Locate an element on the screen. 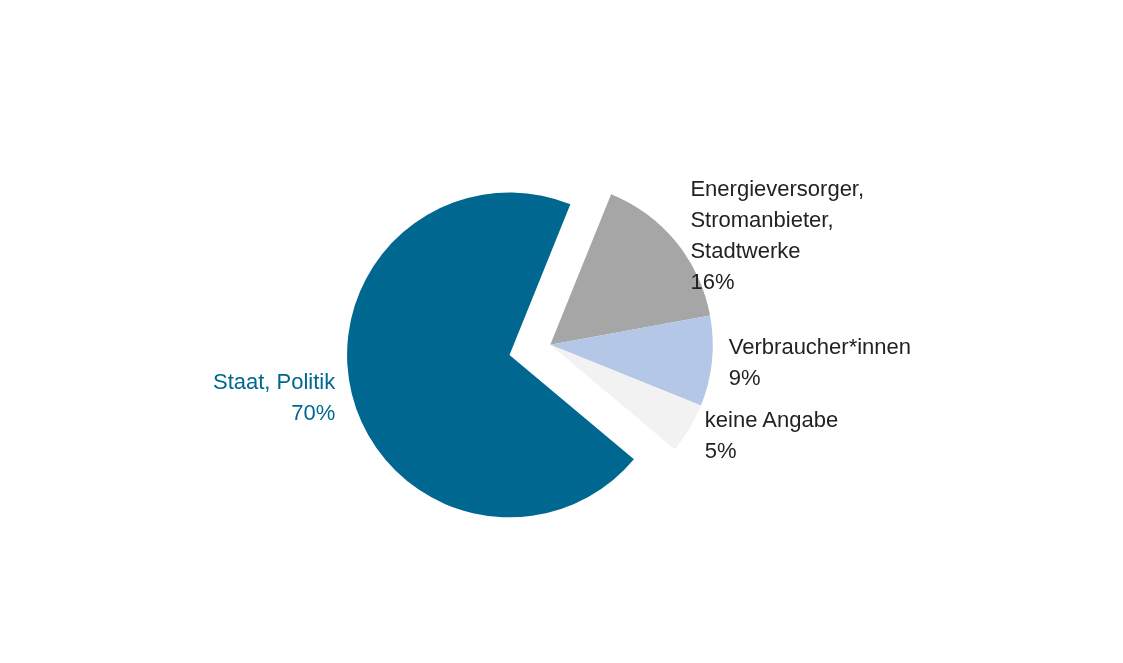 This screenshot has height=663, width=1123. slice-label: keine Angabe is located at coordinates (771, 419).